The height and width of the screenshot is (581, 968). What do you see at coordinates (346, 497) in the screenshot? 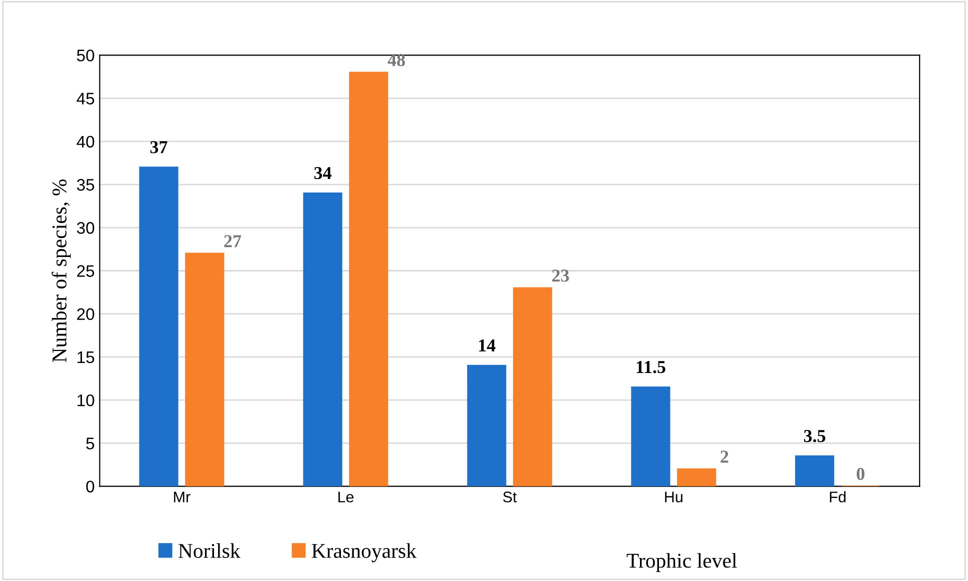
I see `x-tick-label: Le` at bounding box center [346, 497].